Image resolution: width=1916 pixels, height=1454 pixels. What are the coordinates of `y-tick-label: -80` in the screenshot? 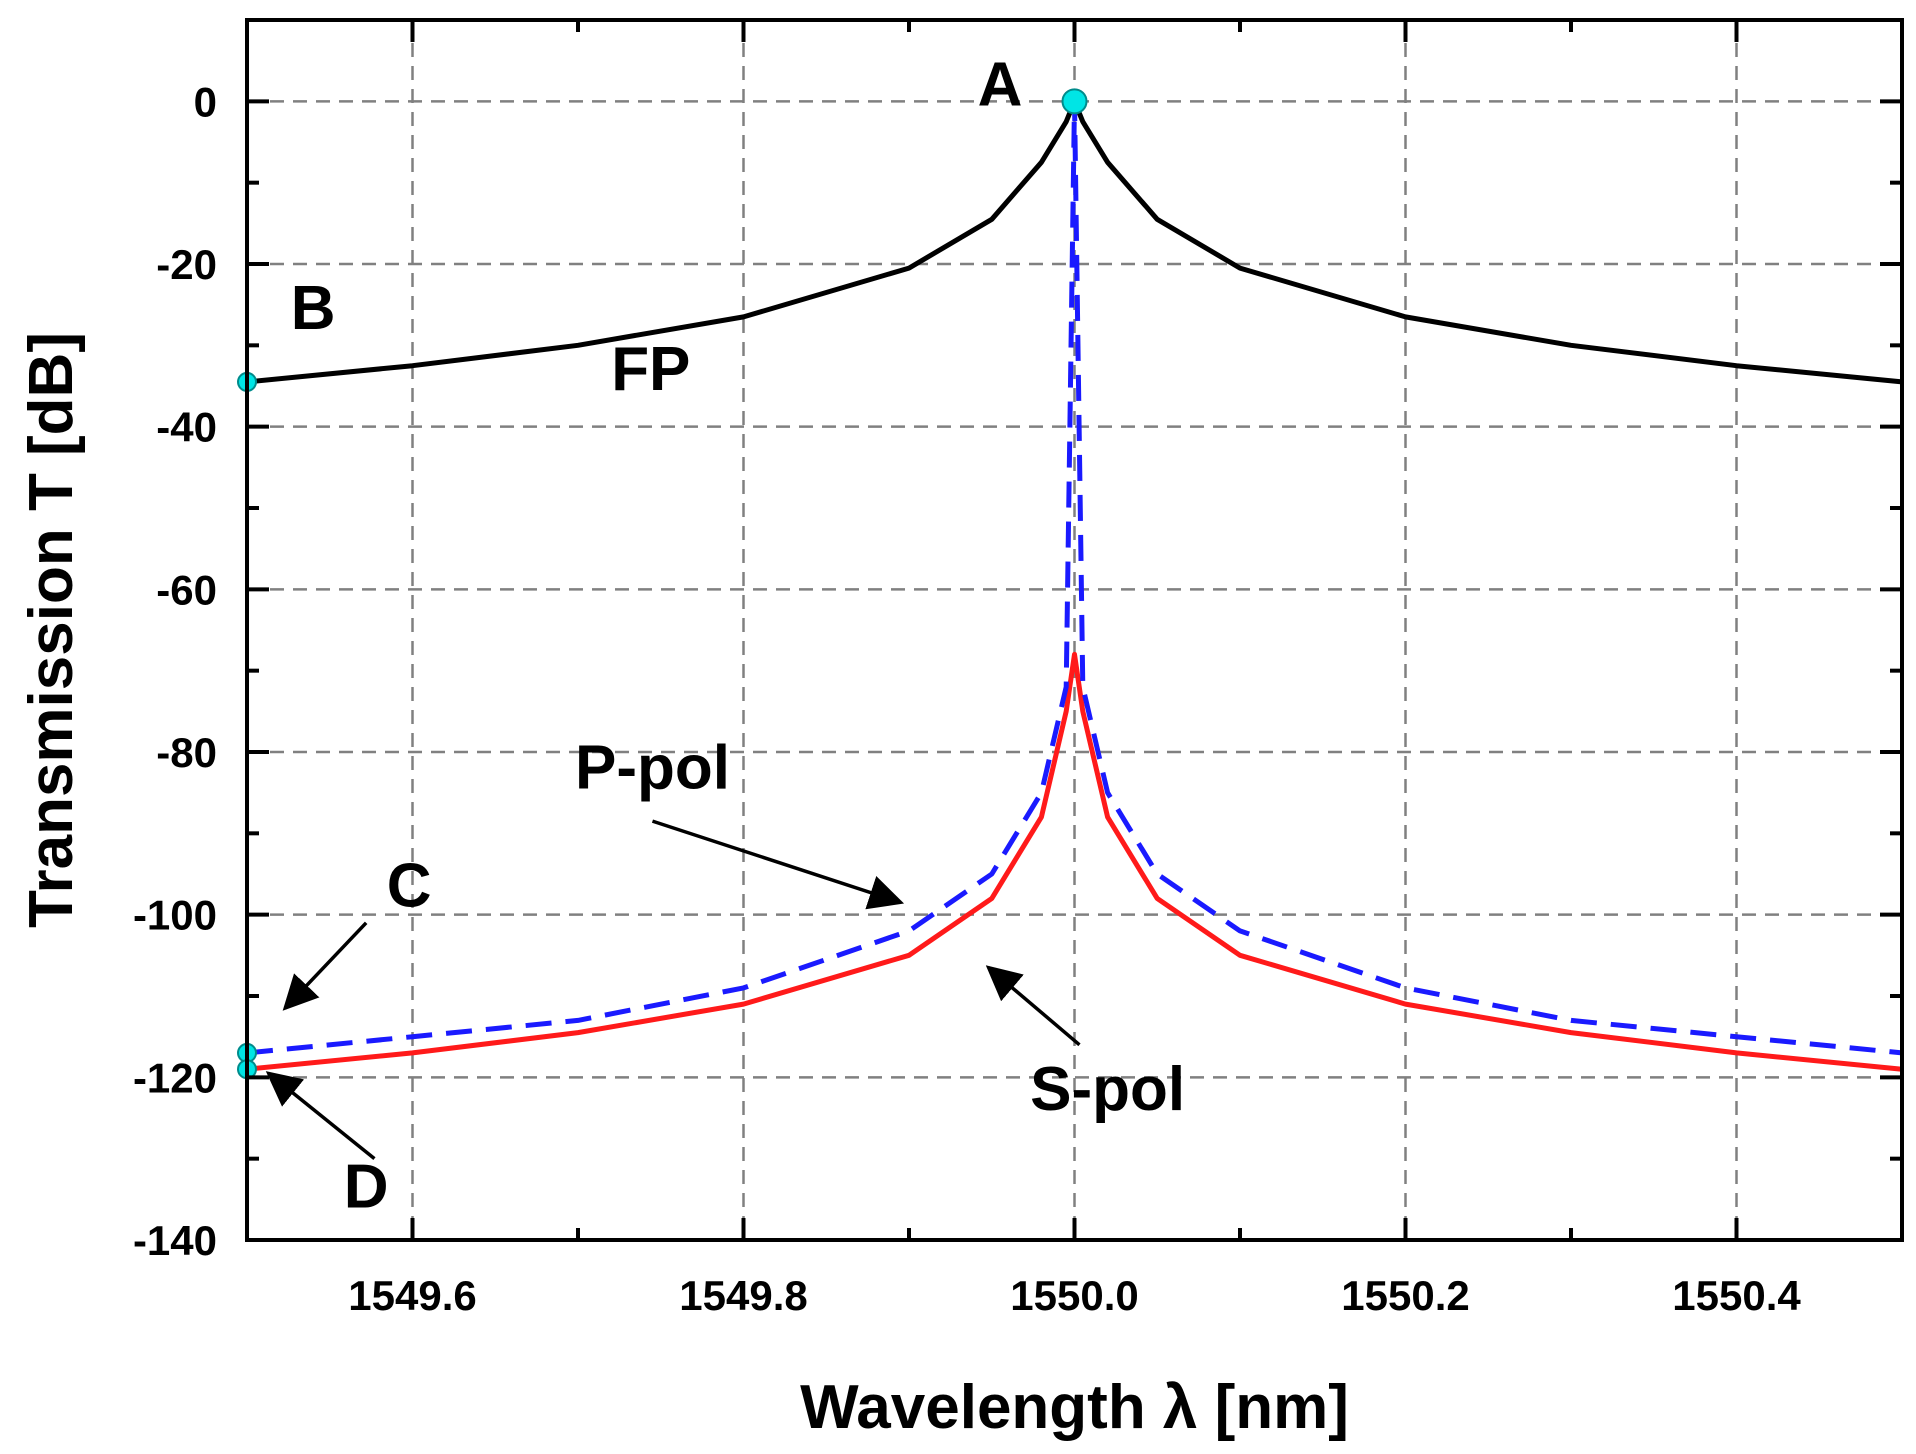 It's located at (186, 752).